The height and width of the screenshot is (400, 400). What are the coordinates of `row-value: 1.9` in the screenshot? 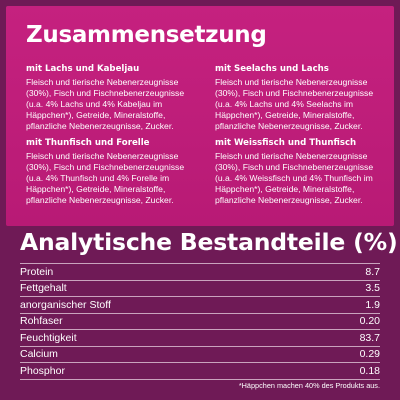 It's located at (372, 304).